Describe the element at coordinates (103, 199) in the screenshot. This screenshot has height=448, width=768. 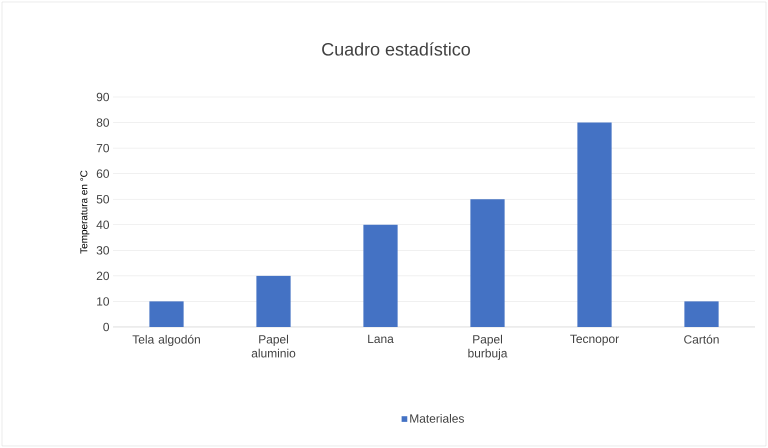
I see `y-tick-label: 50` at that location.